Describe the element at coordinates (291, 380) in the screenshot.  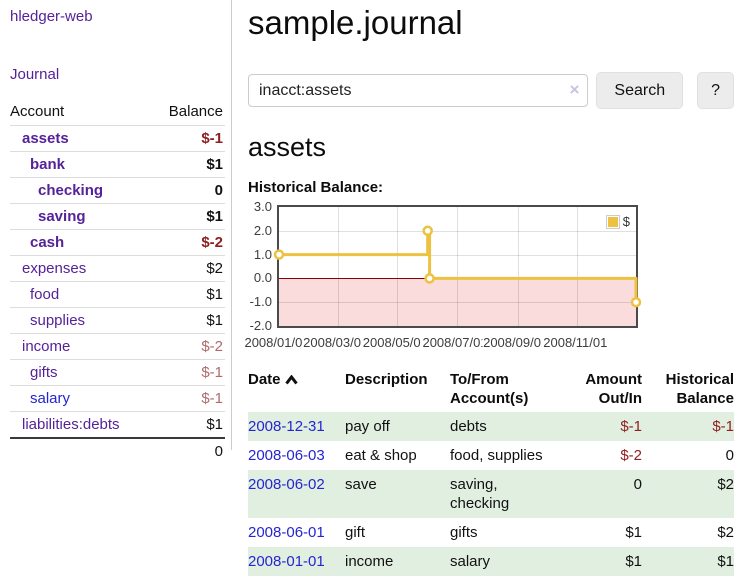
I see `sort-ascending-icon` at that location.